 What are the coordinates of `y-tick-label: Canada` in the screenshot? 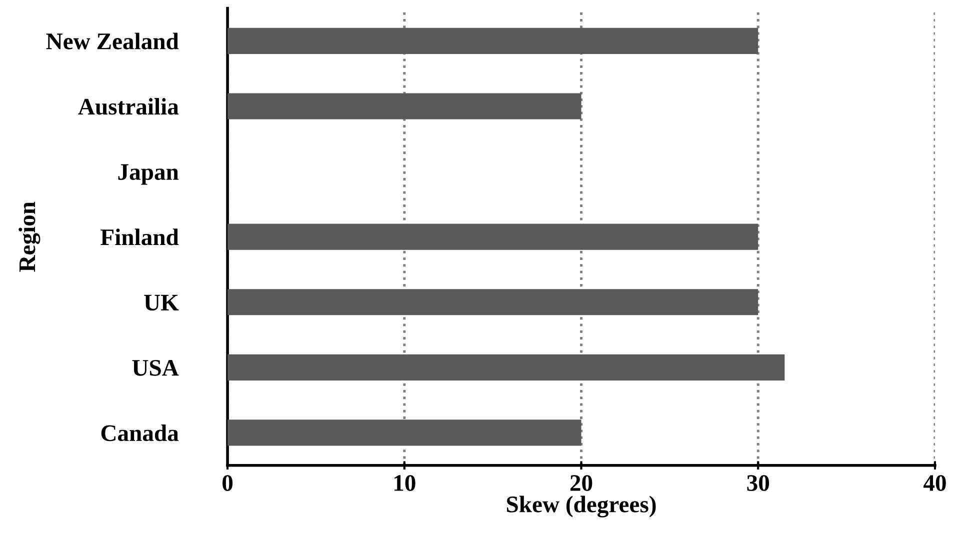 It's located at (140, 433).